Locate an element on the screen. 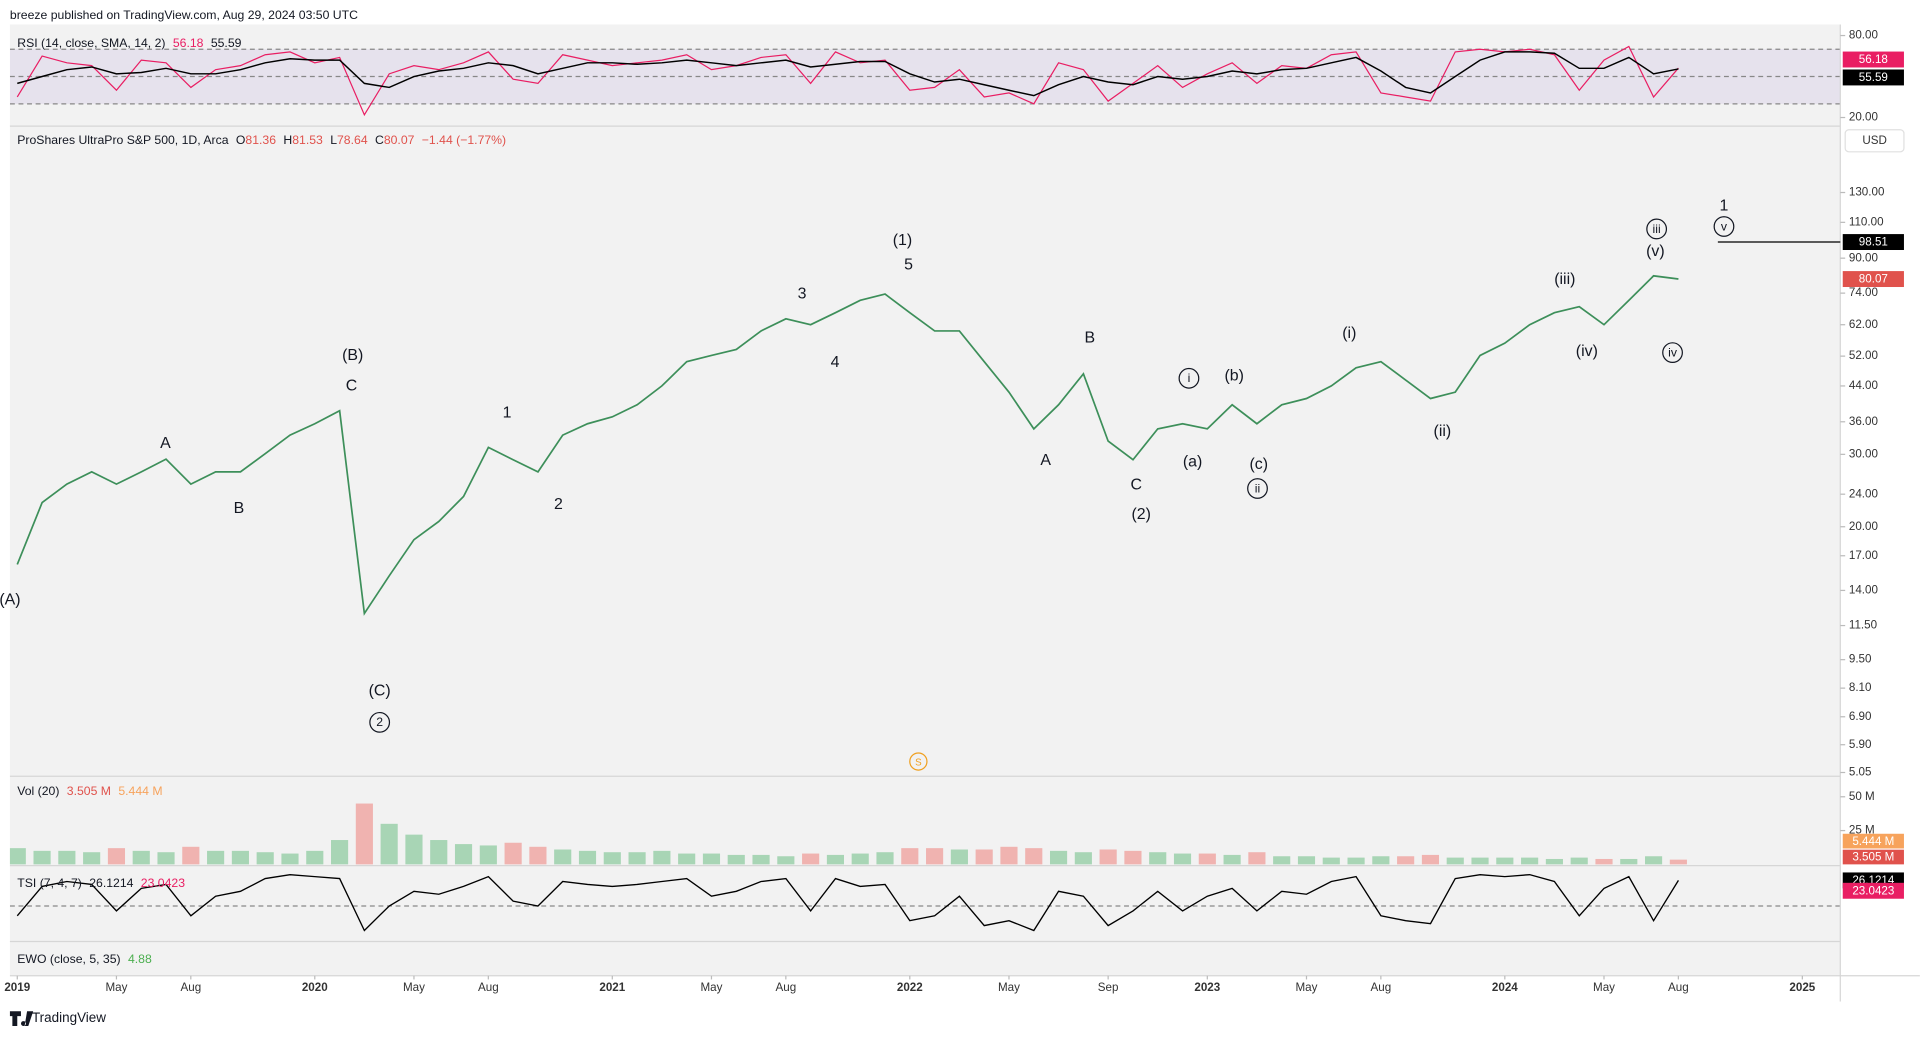  currency-label: USD is located at coordinates (1874, 140).